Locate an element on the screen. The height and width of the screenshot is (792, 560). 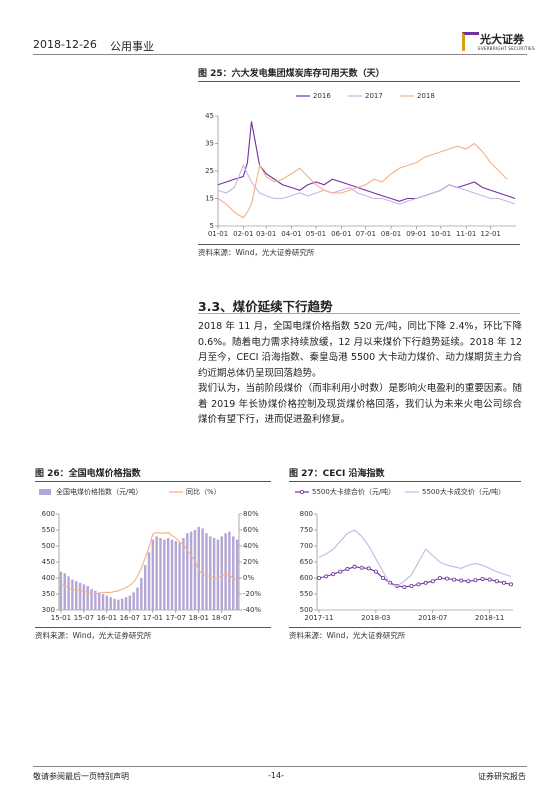
x-tick-label: 18-01 is located at coordinates (199, 618).